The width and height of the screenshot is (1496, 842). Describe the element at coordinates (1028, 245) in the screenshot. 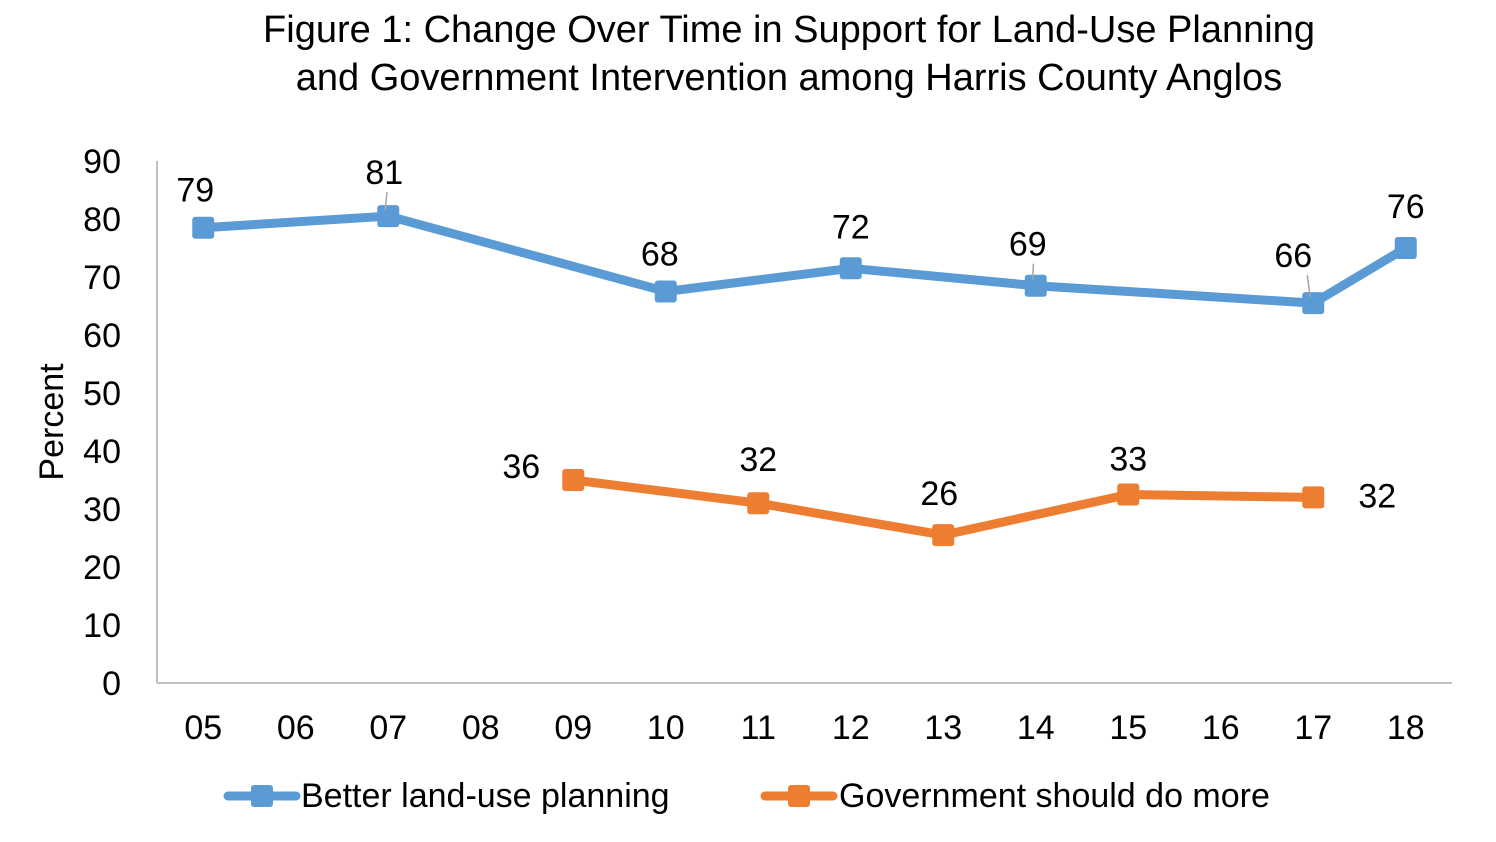

I see `data-label: 69` at that location.